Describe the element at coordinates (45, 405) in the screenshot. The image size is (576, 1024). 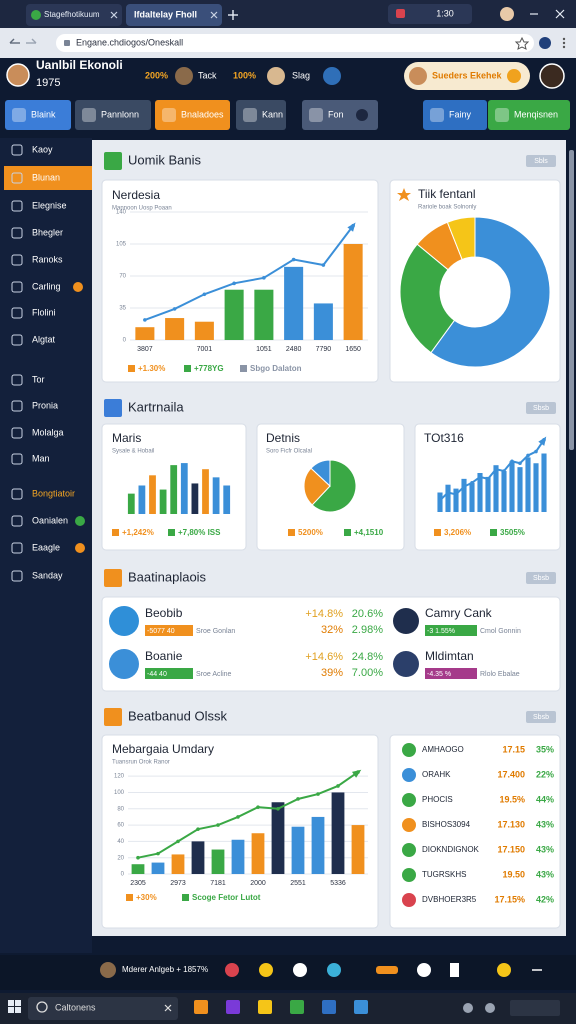
I see `sidebar-item: Pronia` at that location.